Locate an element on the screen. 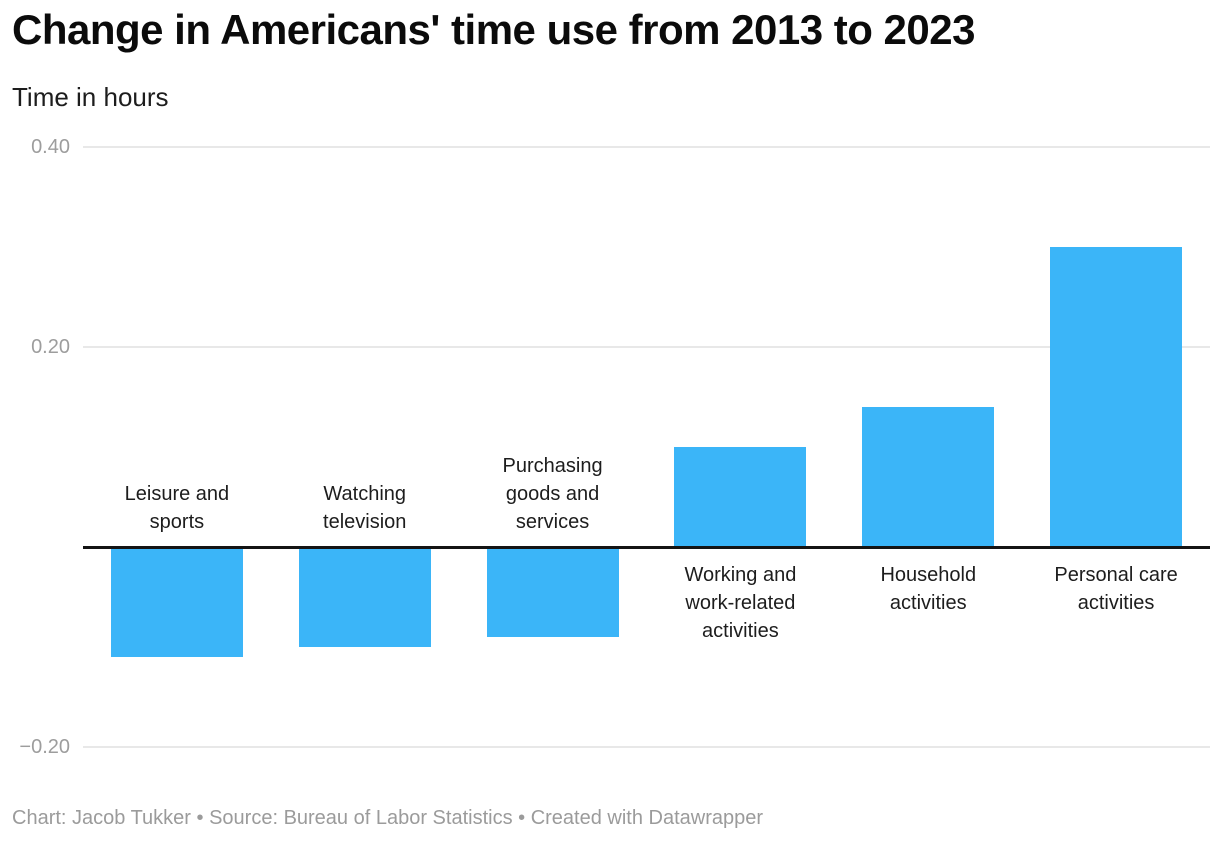  category-label: Working and work-related activities is located at coordinates (740, 603).